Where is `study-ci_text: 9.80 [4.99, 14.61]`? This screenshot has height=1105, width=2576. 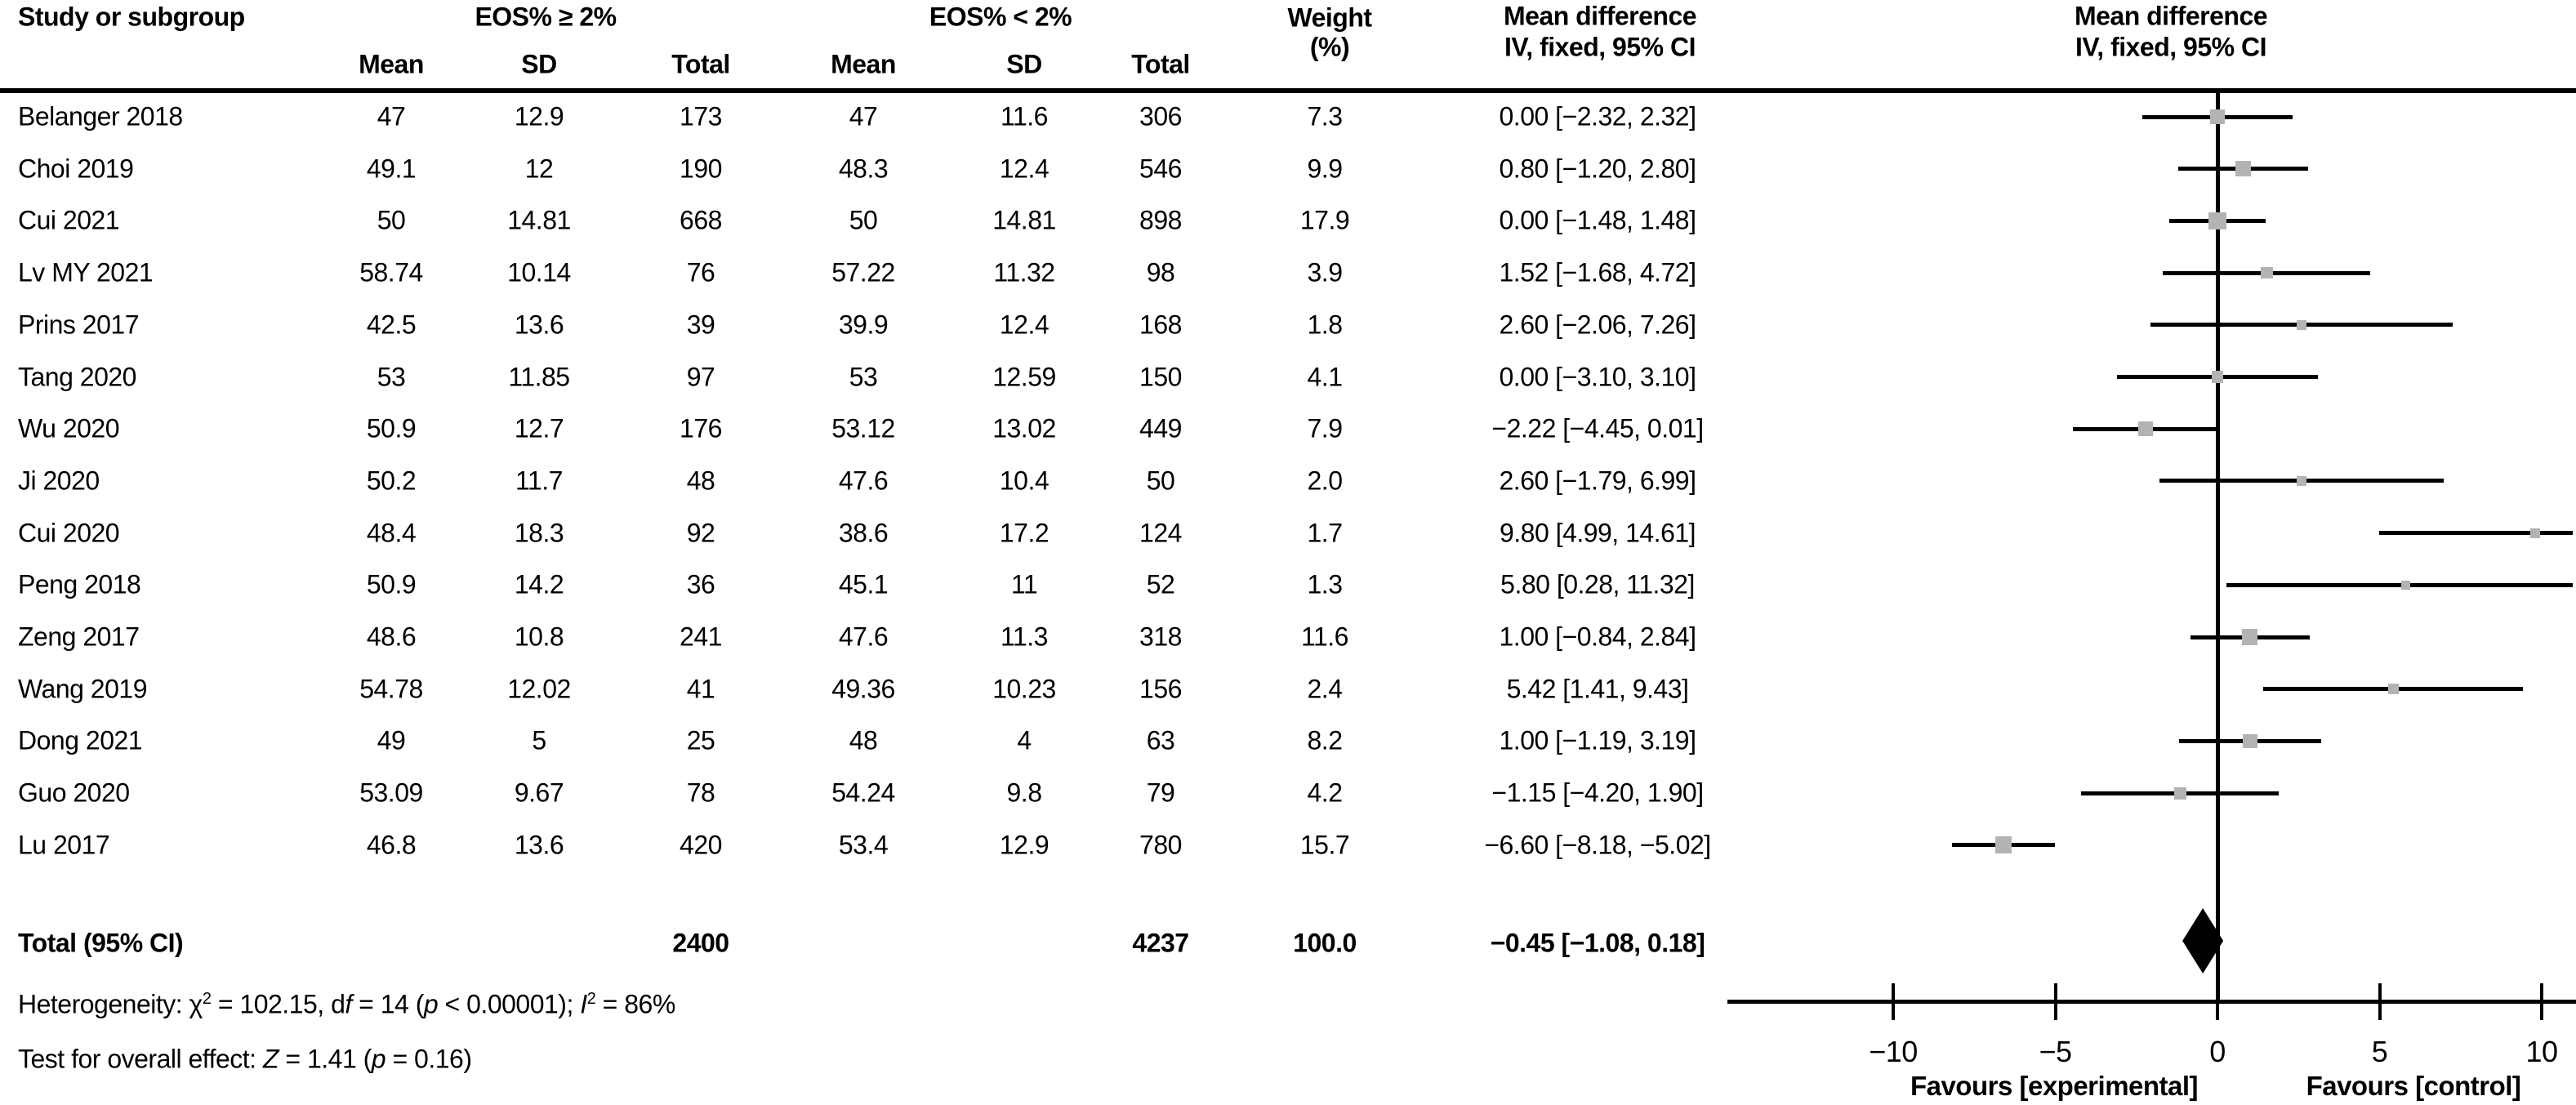
study-ci_text: 9.80 [4.99, 14.61] is located at coordinates (1597, 533).